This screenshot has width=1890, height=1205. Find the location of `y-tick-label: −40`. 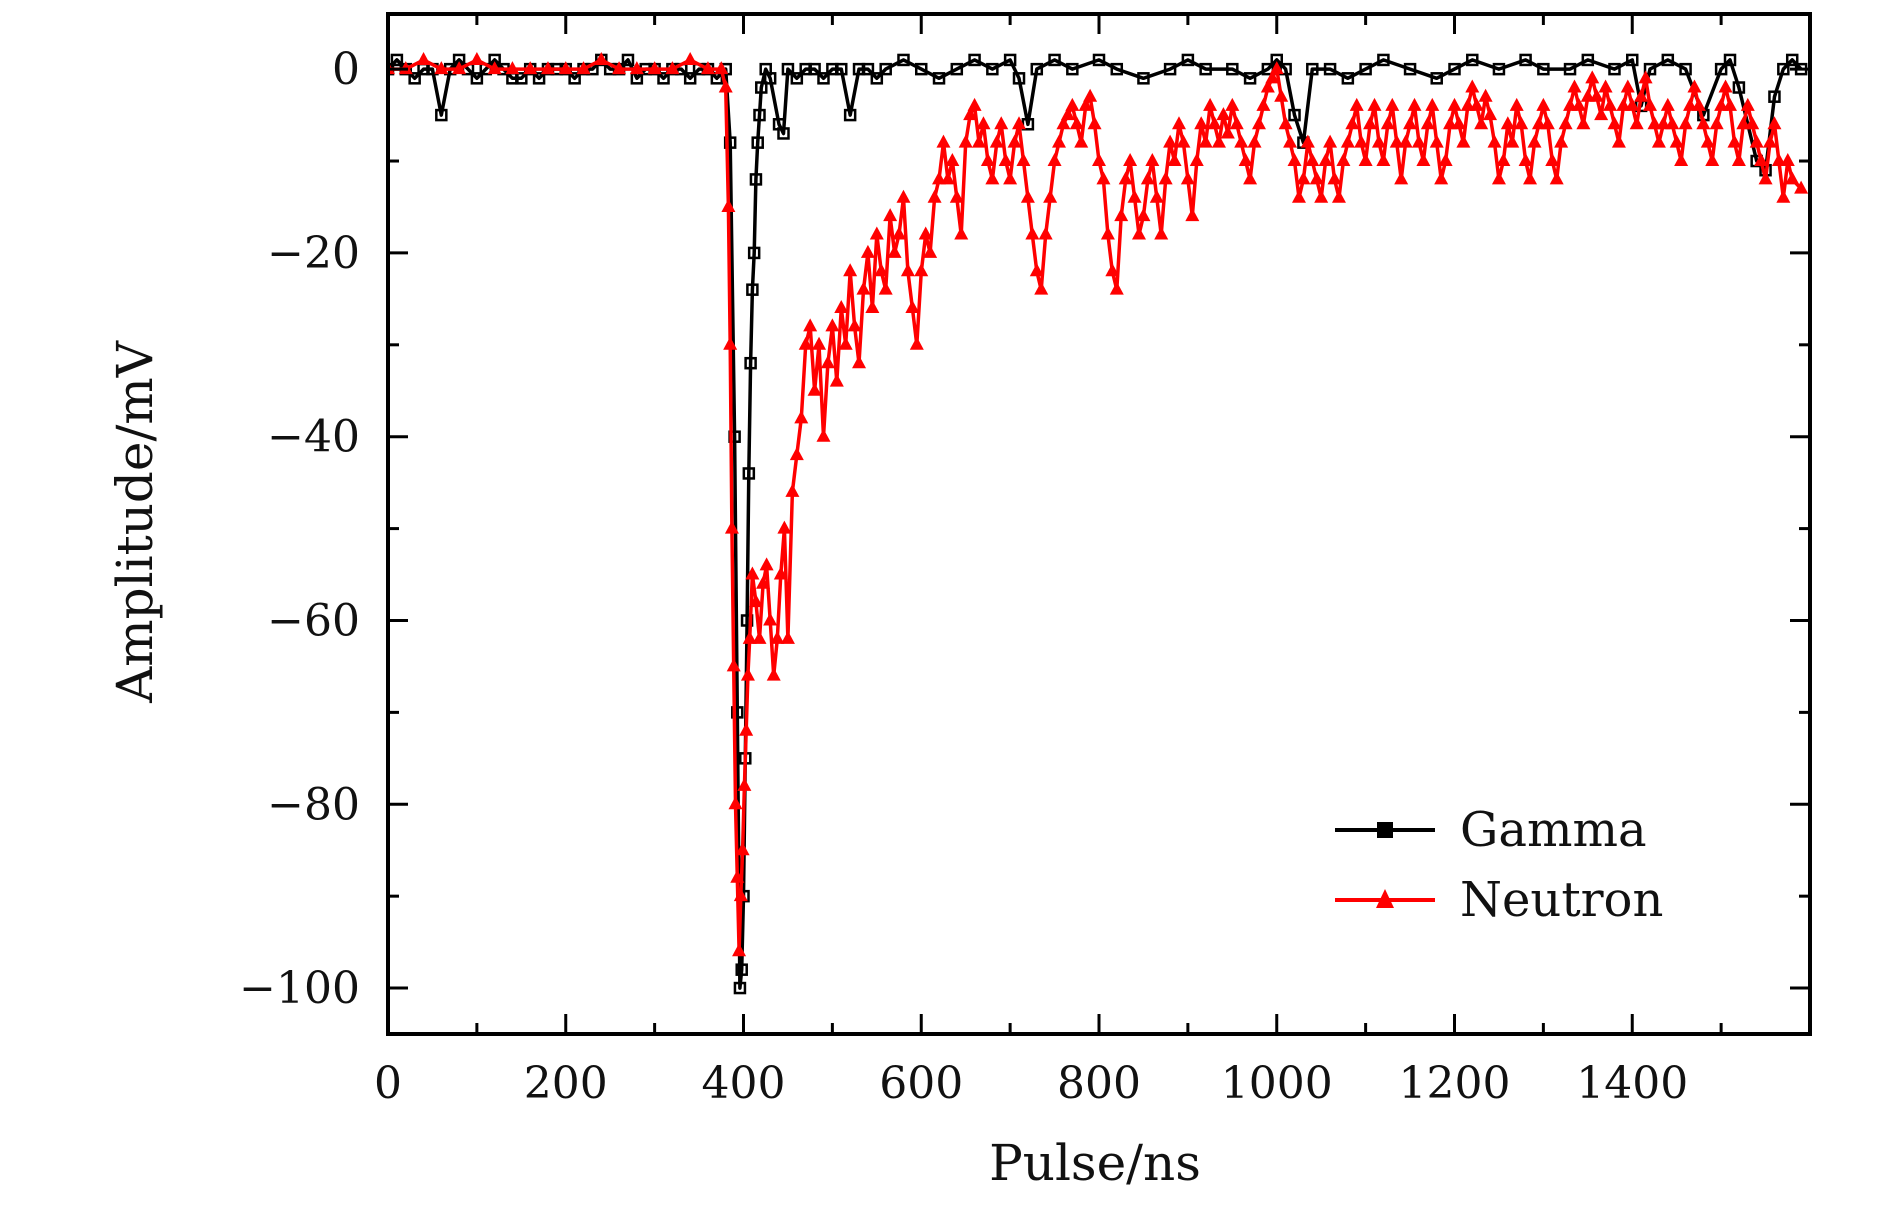

y-tick-label: −40 is located at coordinates (313, 437).